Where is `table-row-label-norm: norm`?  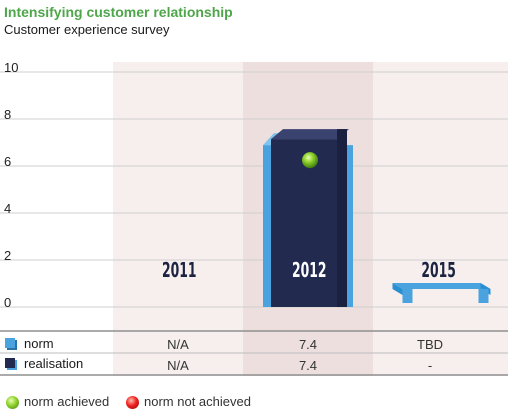
table-row-label-norm: norm is located at coordinates (39, 343).